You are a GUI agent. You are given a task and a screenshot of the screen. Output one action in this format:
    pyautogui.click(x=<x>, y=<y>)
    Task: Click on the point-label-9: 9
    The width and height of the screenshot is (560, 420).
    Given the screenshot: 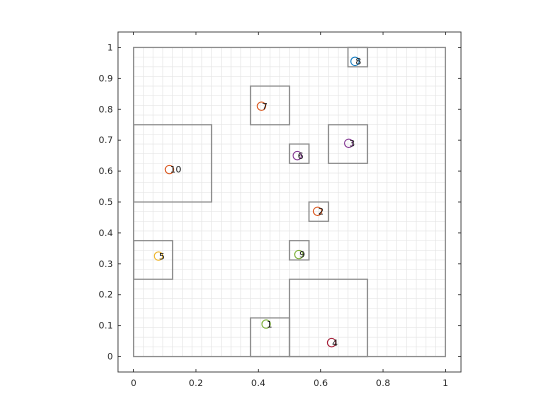 What is the action you would take?
    pyautogui.click(x=302, y=256)
    